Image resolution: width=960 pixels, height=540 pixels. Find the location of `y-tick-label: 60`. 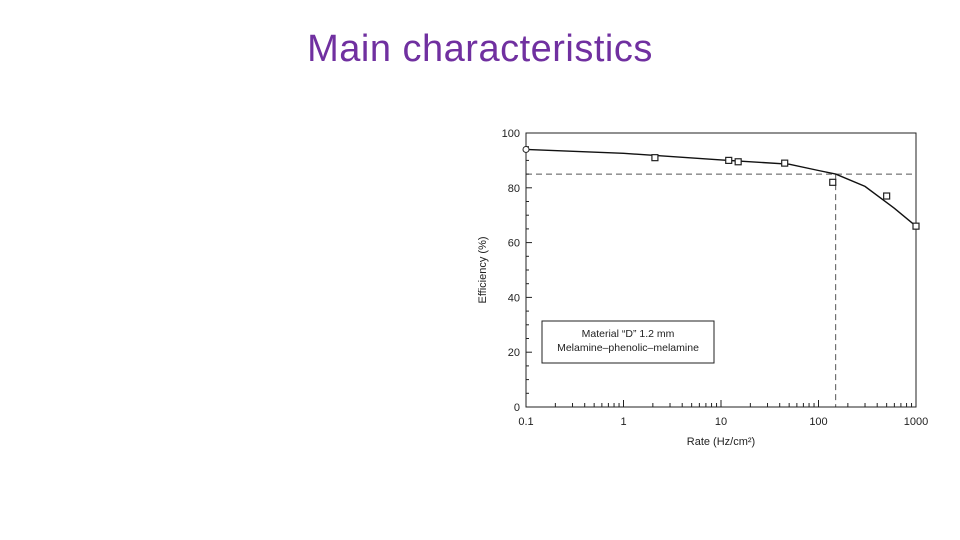

y-tick-label: 60 is located at coordinates (514, 244).